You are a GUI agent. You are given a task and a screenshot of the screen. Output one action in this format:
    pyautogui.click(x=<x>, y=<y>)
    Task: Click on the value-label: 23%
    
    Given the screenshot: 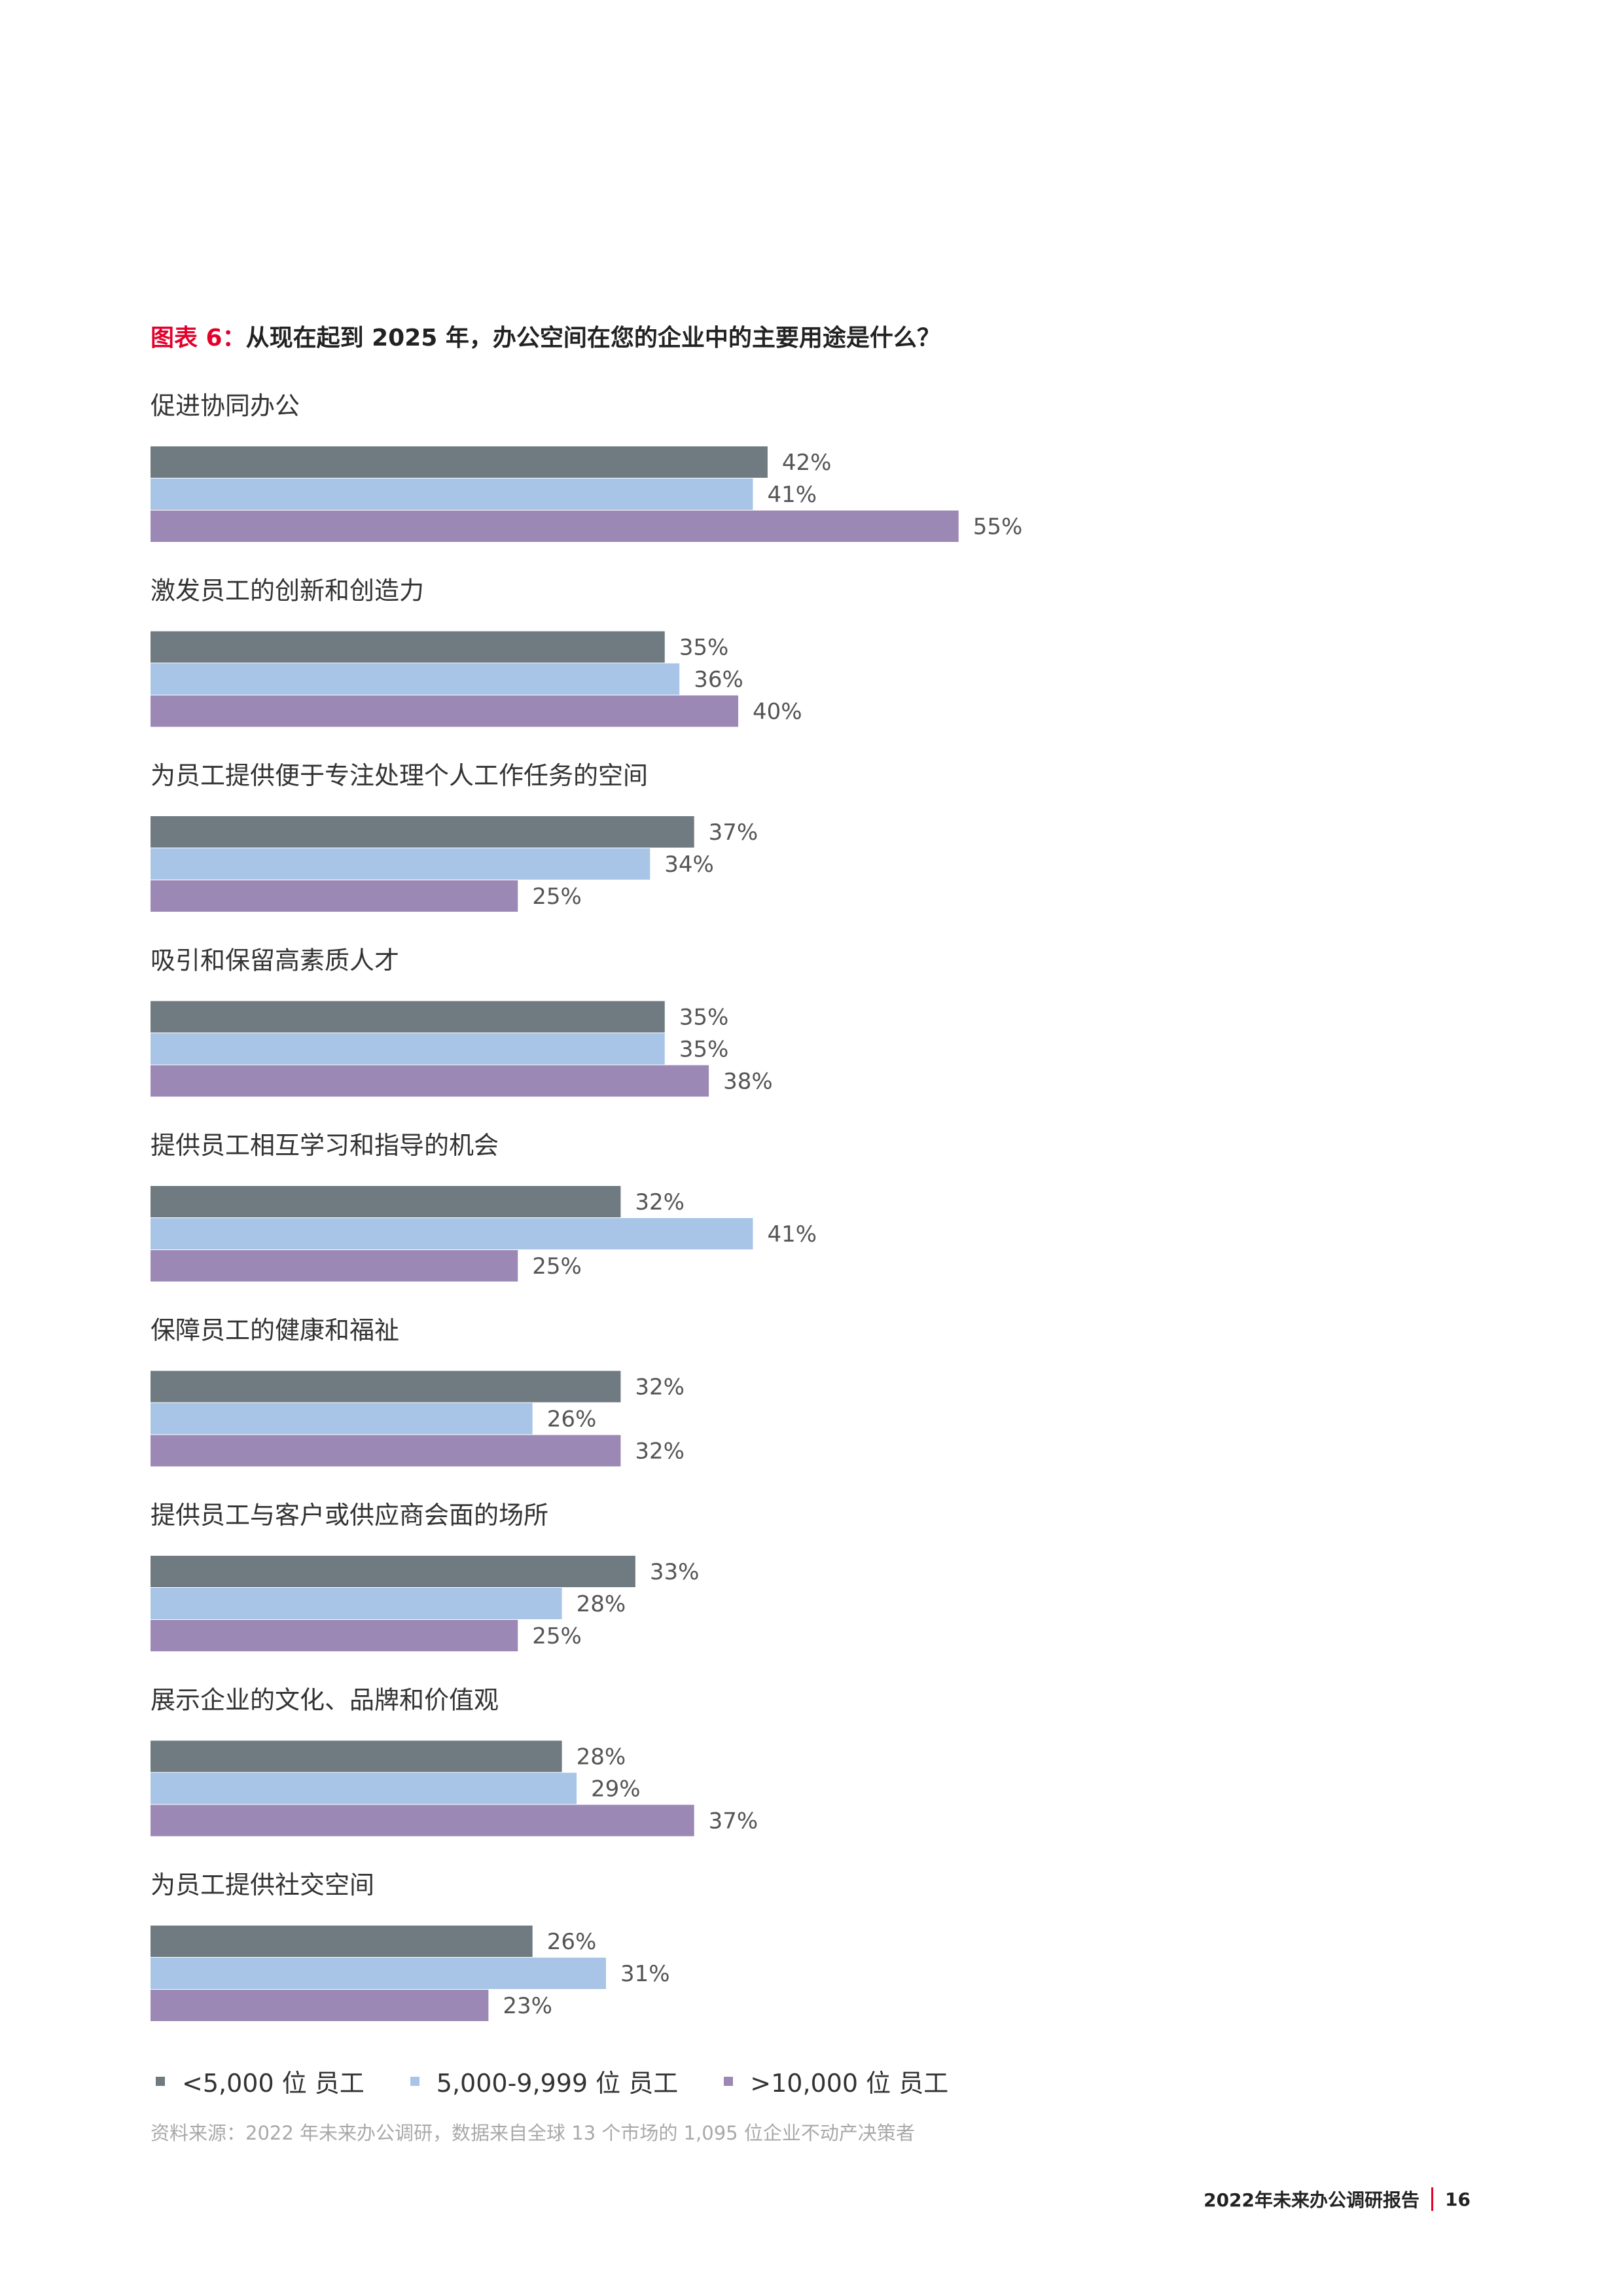 What is the action you would take?
    pyautogui.click(x=527, y=2006)
    